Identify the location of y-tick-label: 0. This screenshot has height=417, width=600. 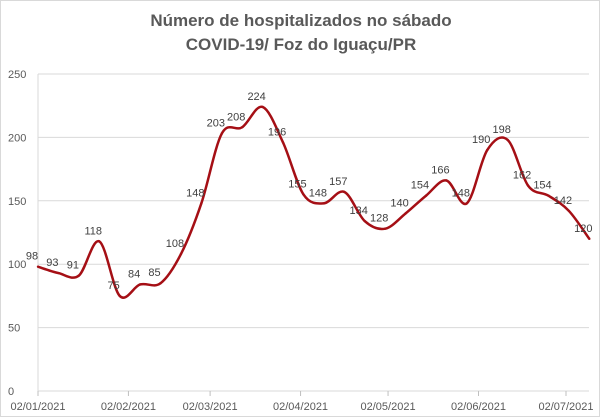
(11, 392).